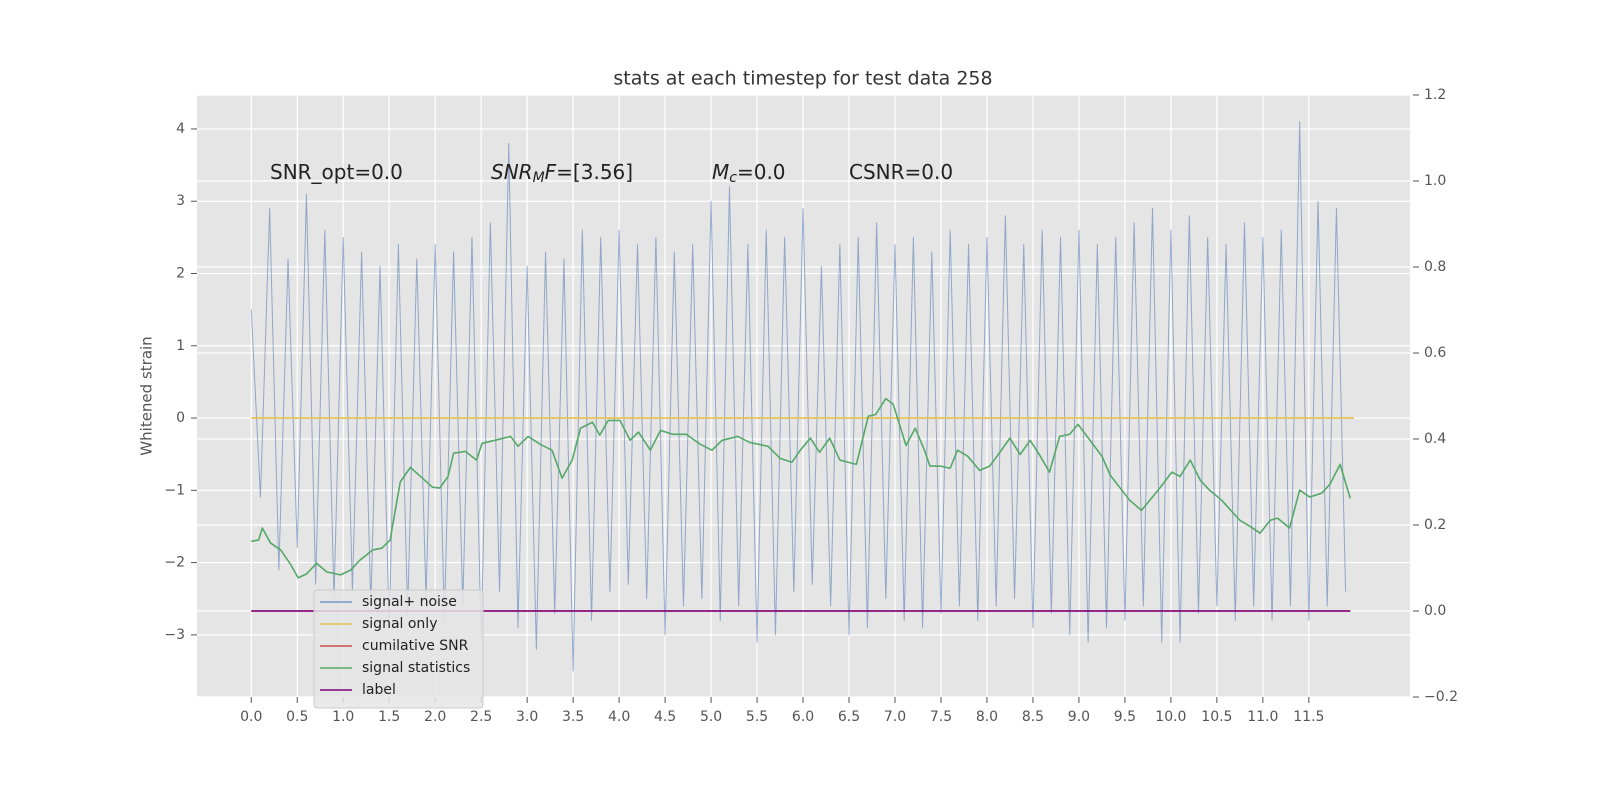 The width and height of the screenshot is (1600, 800). What do you see at coordinates (481, 717) in the screenshot?
I see `x-tick-label: 2.5` at bounding box center [481, 717].